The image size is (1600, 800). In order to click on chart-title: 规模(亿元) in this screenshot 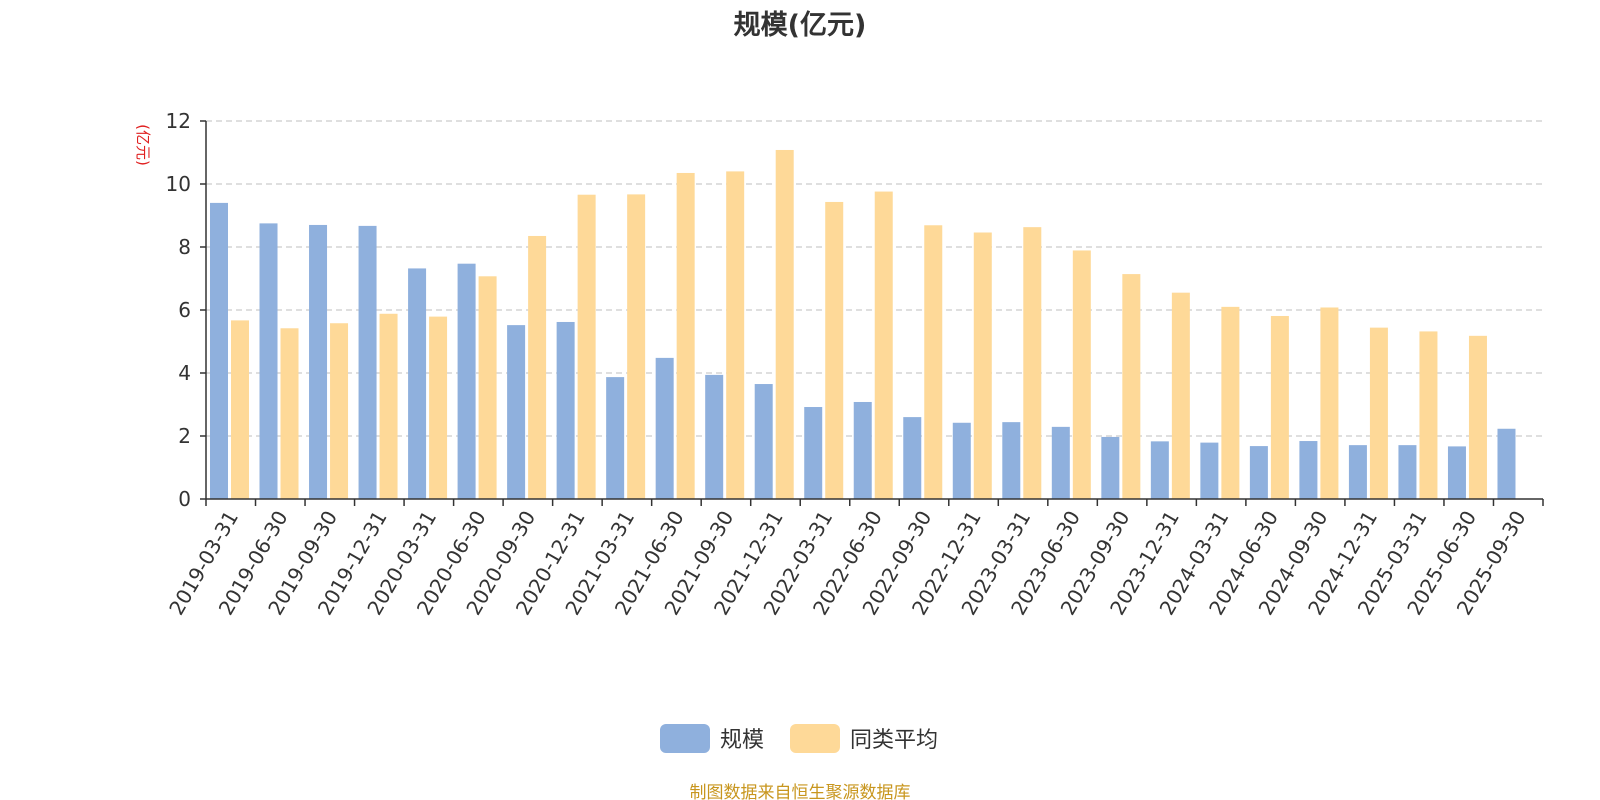, I will do `click(800, 25)`.